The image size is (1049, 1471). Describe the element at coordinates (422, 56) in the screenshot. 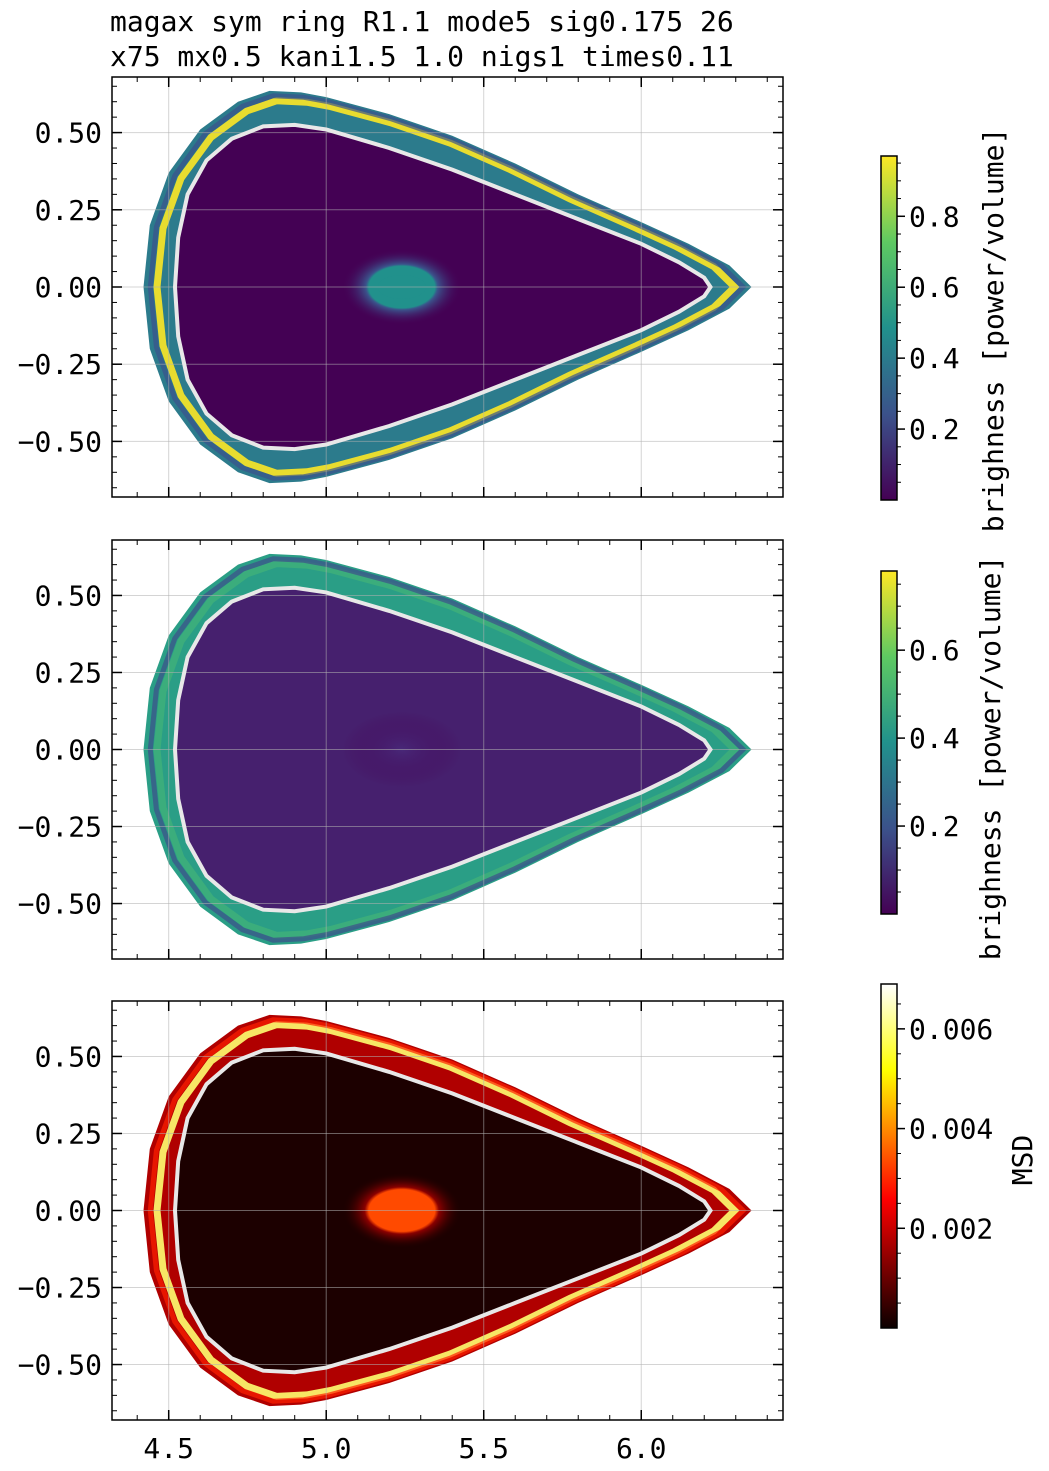

I see `chart-title-line-2: x75 mx0.5 kani1.5 1.0 nigs1 times0.11` at that location.